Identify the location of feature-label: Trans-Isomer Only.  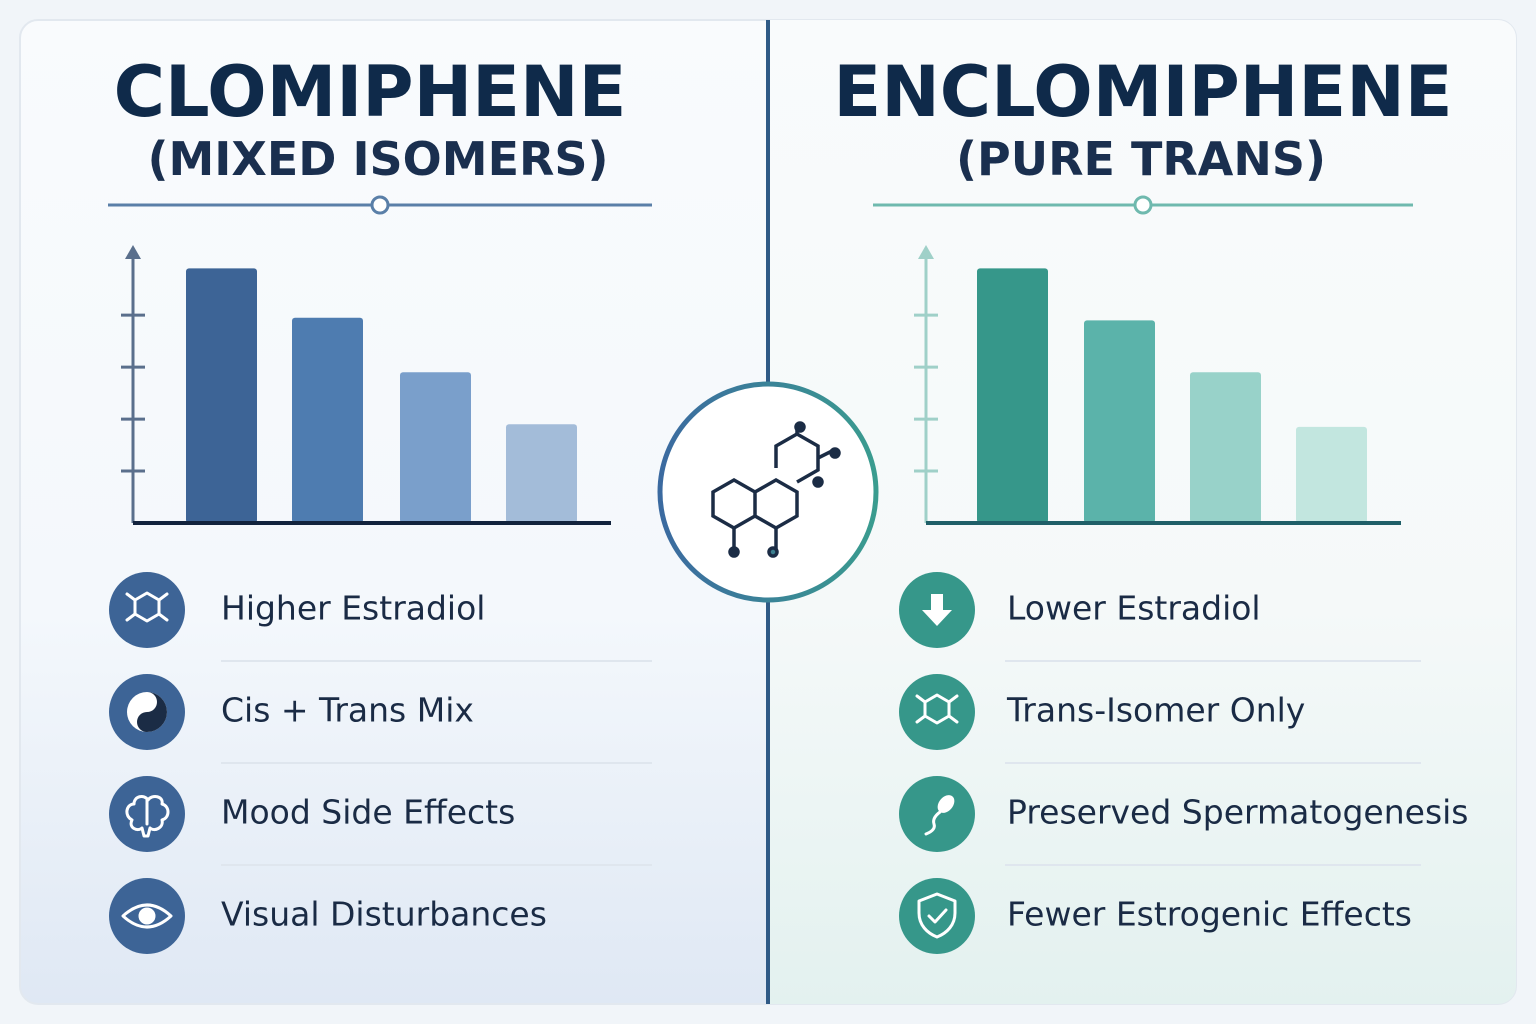
(1155, 710).